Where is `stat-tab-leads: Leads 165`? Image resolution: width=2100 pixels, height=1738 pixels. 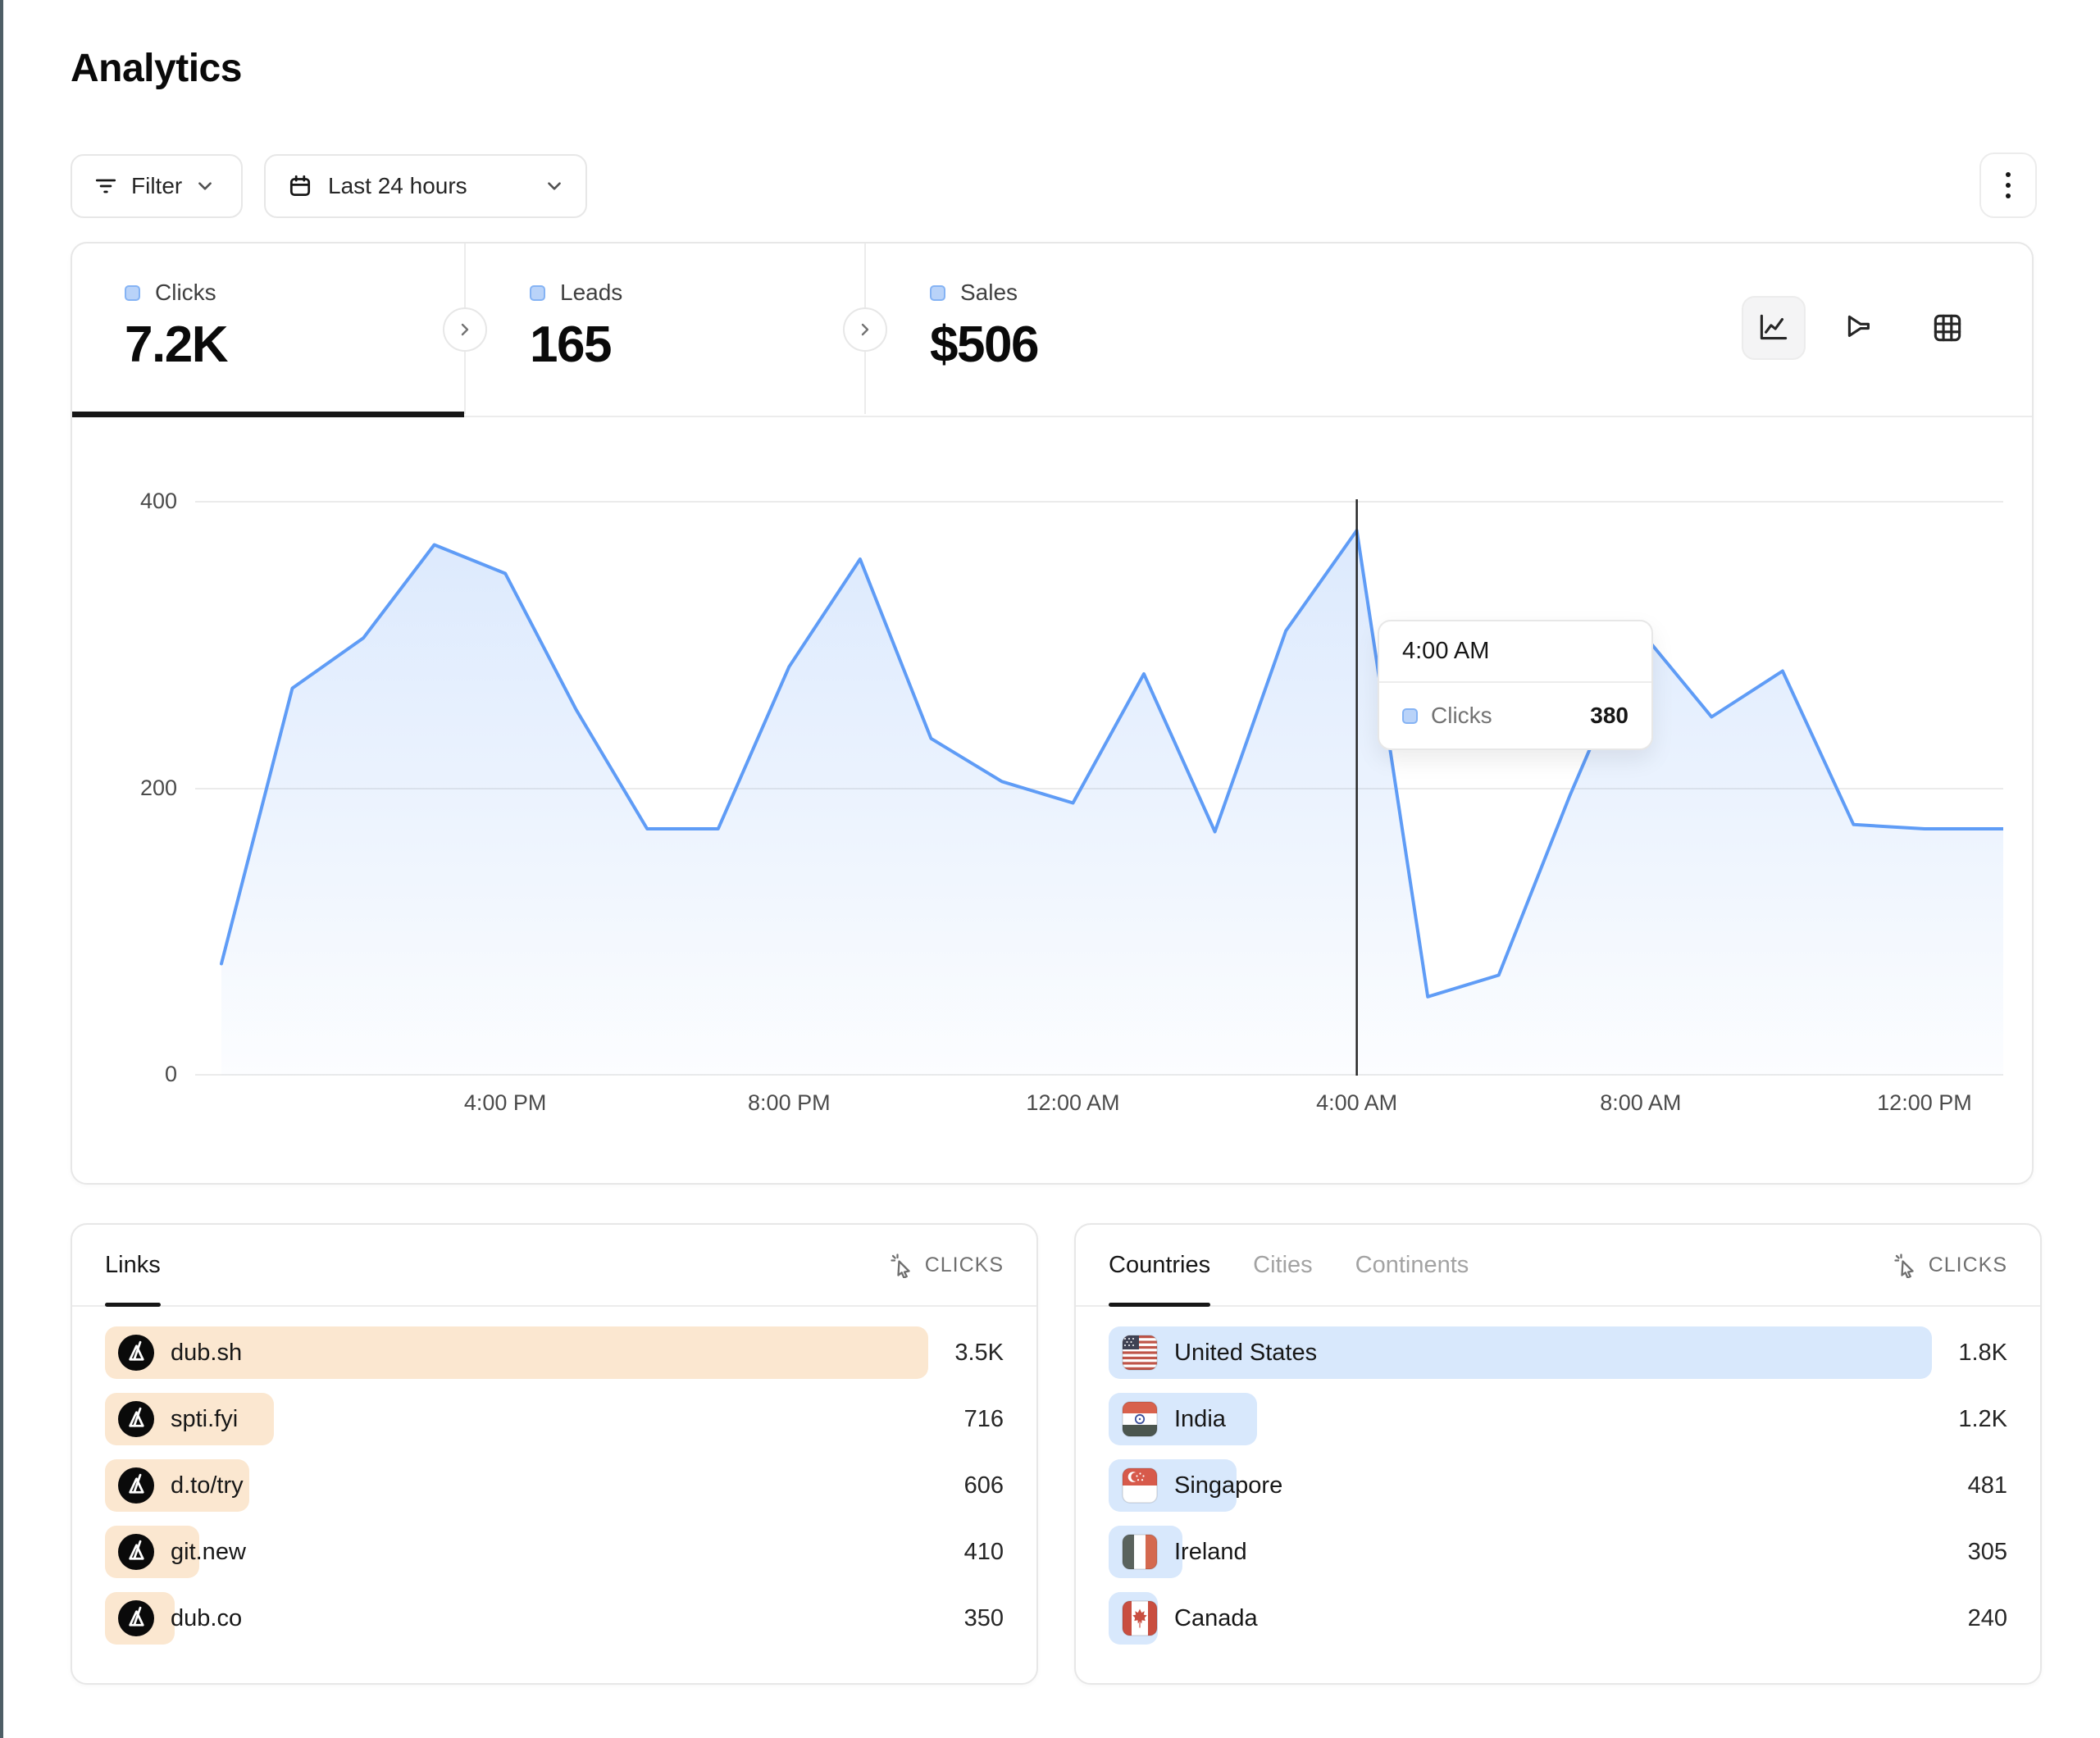 stat-tab-leads: Leads 165 is located at coordinates (664, 329).